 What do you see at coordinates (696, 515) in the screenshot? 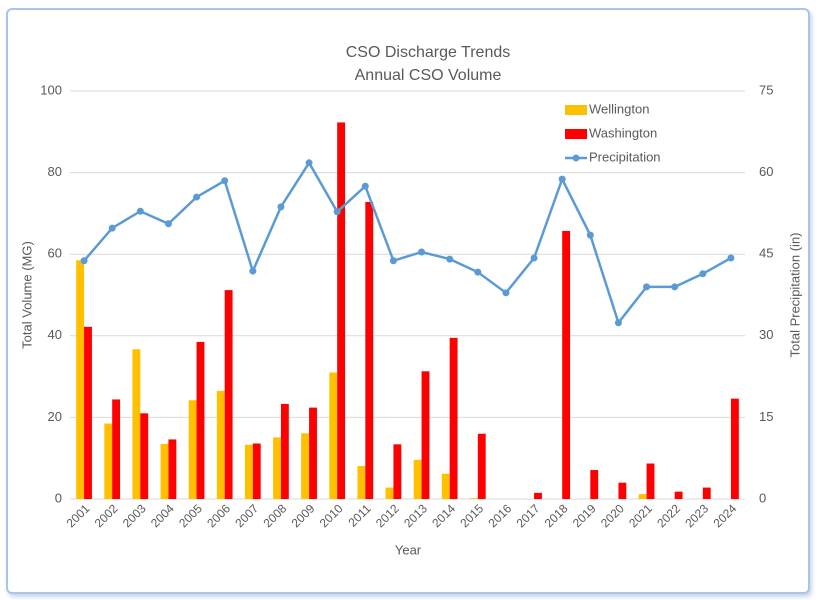
I see `x-tick-label: 2023` at bounding box center [696, 515].